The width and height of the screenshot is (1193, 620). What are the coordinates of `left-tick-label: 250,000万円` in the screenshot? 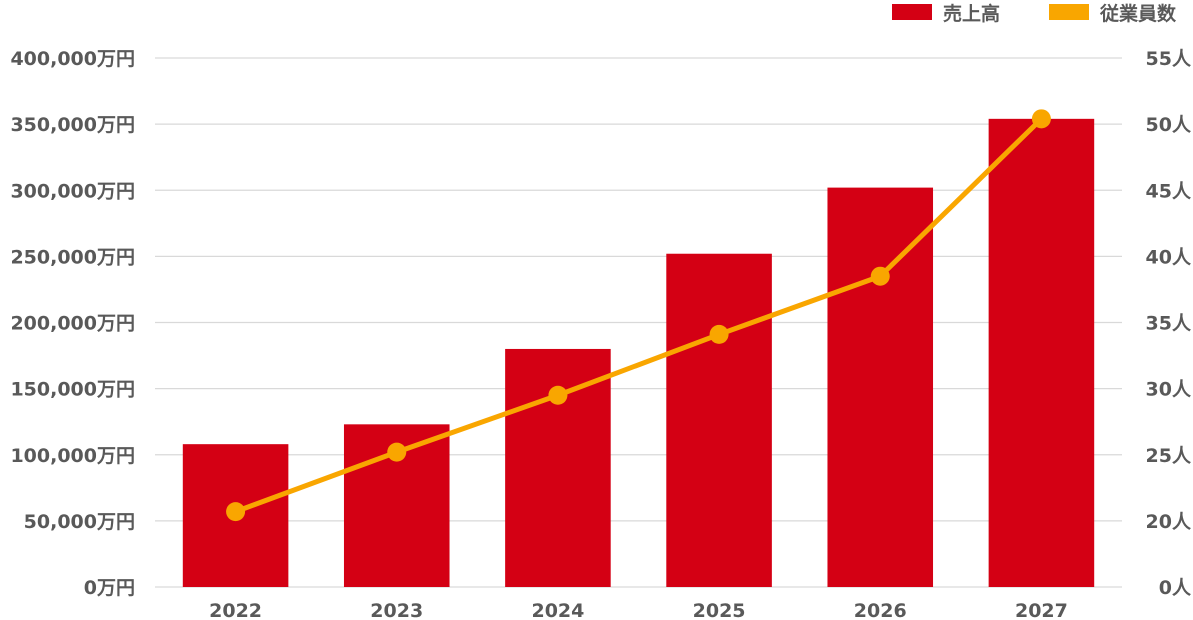 It's located at (72, 257).